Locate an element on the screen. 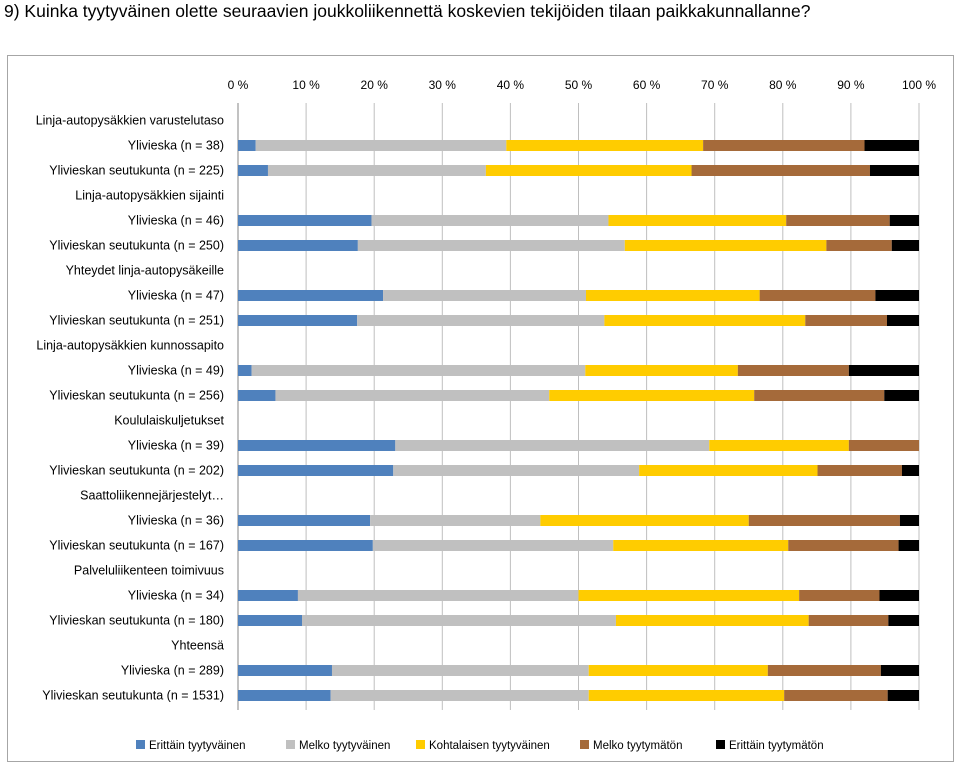 This screenshot has height=770, width=959. group-label: Yhteydet linja-autopysäkeille is located at coordinates (145, 271).